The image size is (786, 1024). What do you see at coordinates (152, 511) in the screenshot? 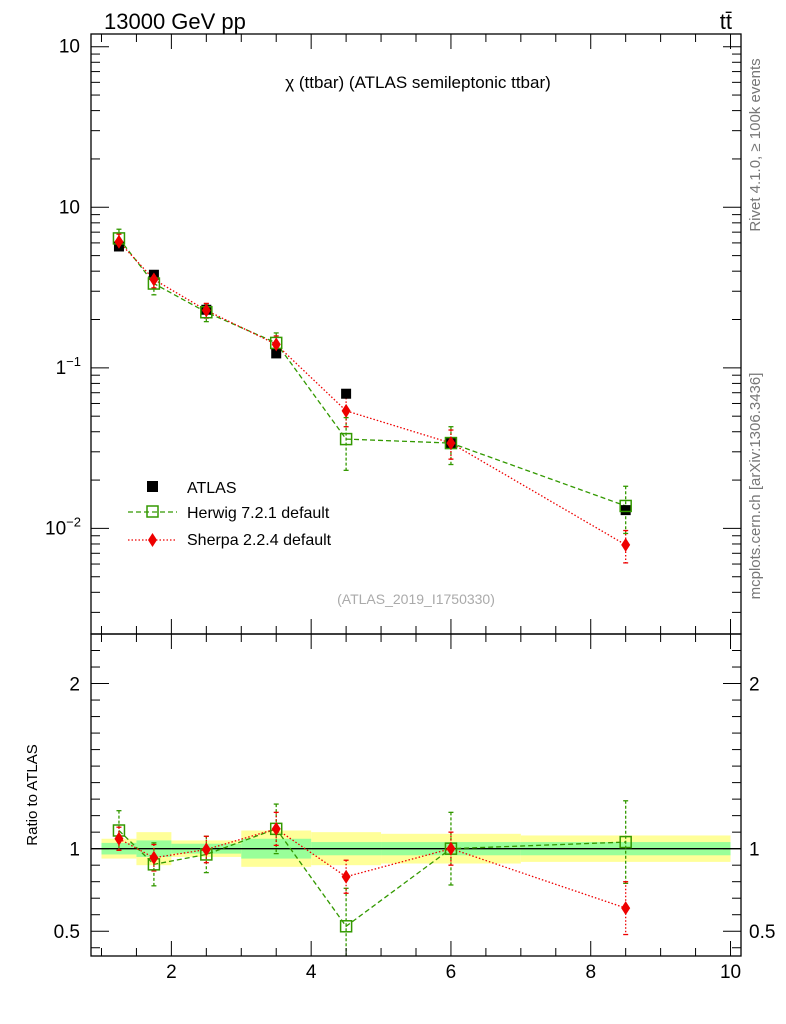
I see `legend-herwig-marker` at bounding box center [152, 511].